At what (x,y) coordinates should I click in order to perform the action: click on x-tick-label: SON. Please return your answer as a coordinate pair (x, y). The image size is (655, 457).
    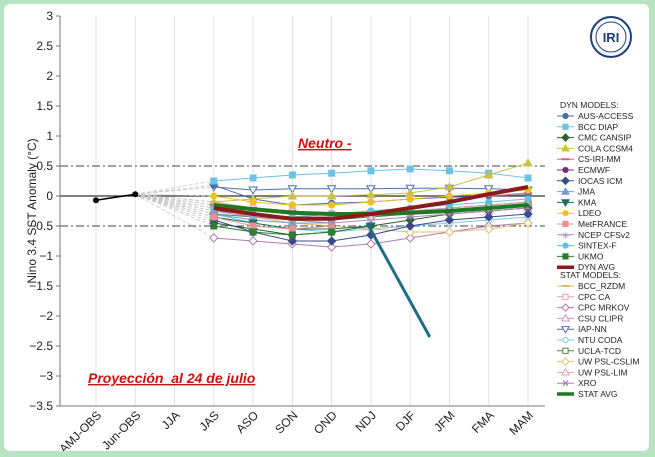
    Looking at the image, I should click on (286, 422).